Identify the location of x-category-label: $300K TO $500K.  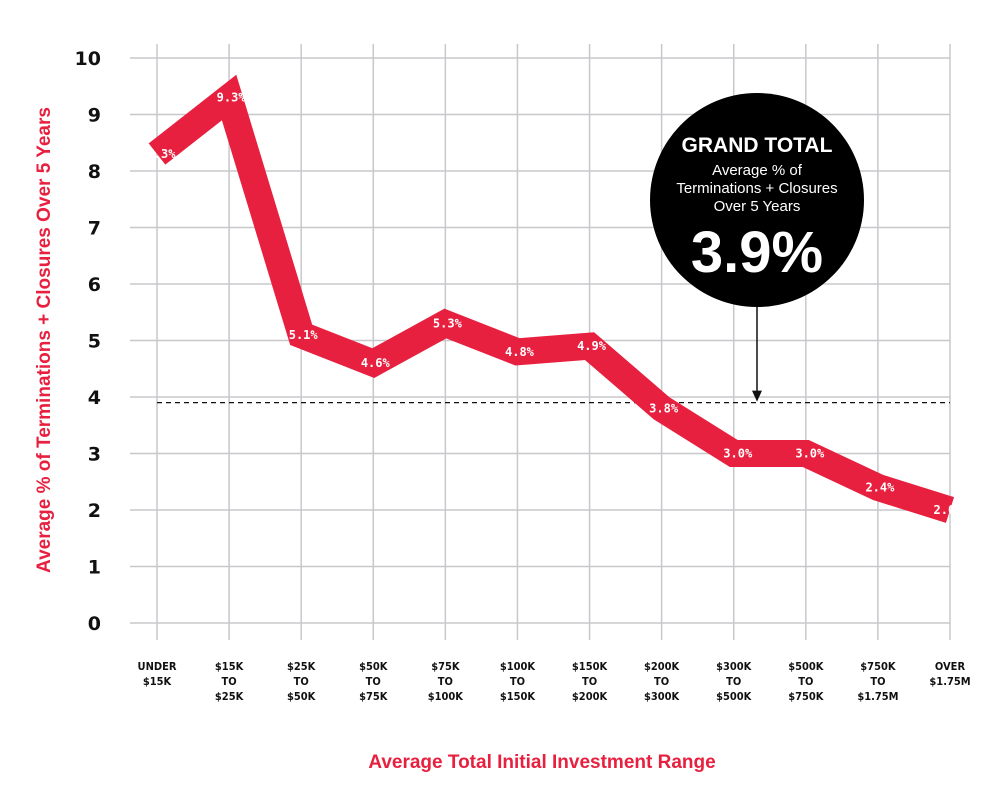
(734, 681).